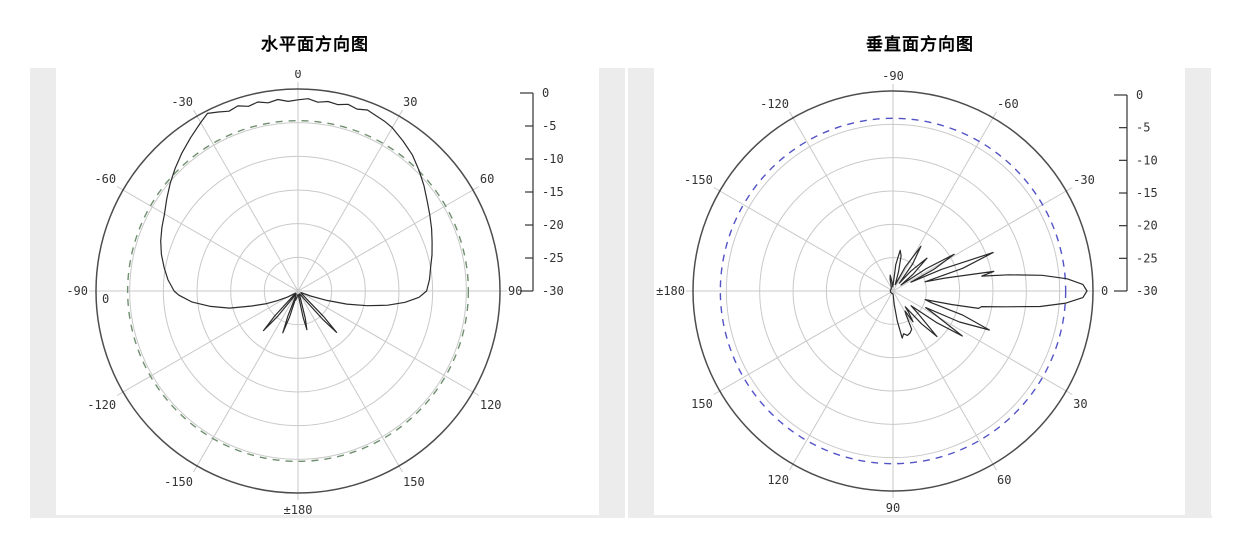  Describe the element at coordinates (105, 299) in the screenshot. I see `radial-zero-label: 0` at that location.